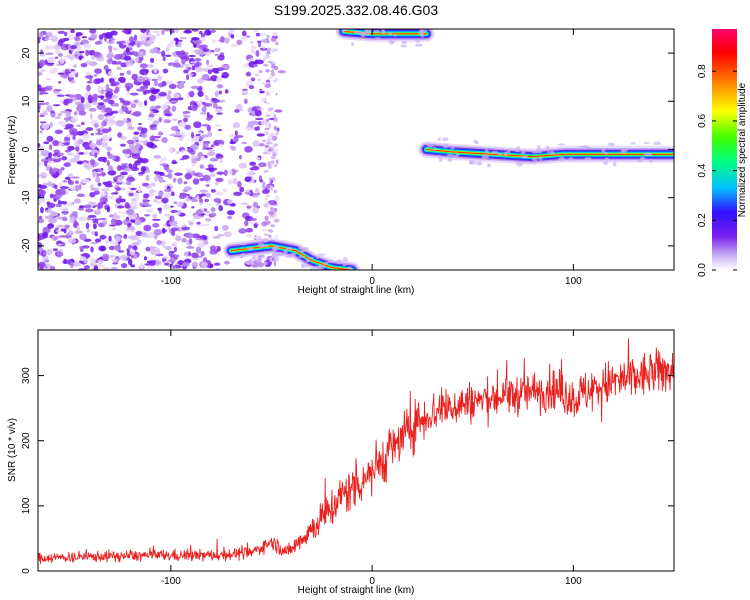 Image resolution: width=750 pixels, height=600 pixels. Describe the element at coordinates (171, 581) in the screenshot. I see `snr-xtick-label: -100` at that location.